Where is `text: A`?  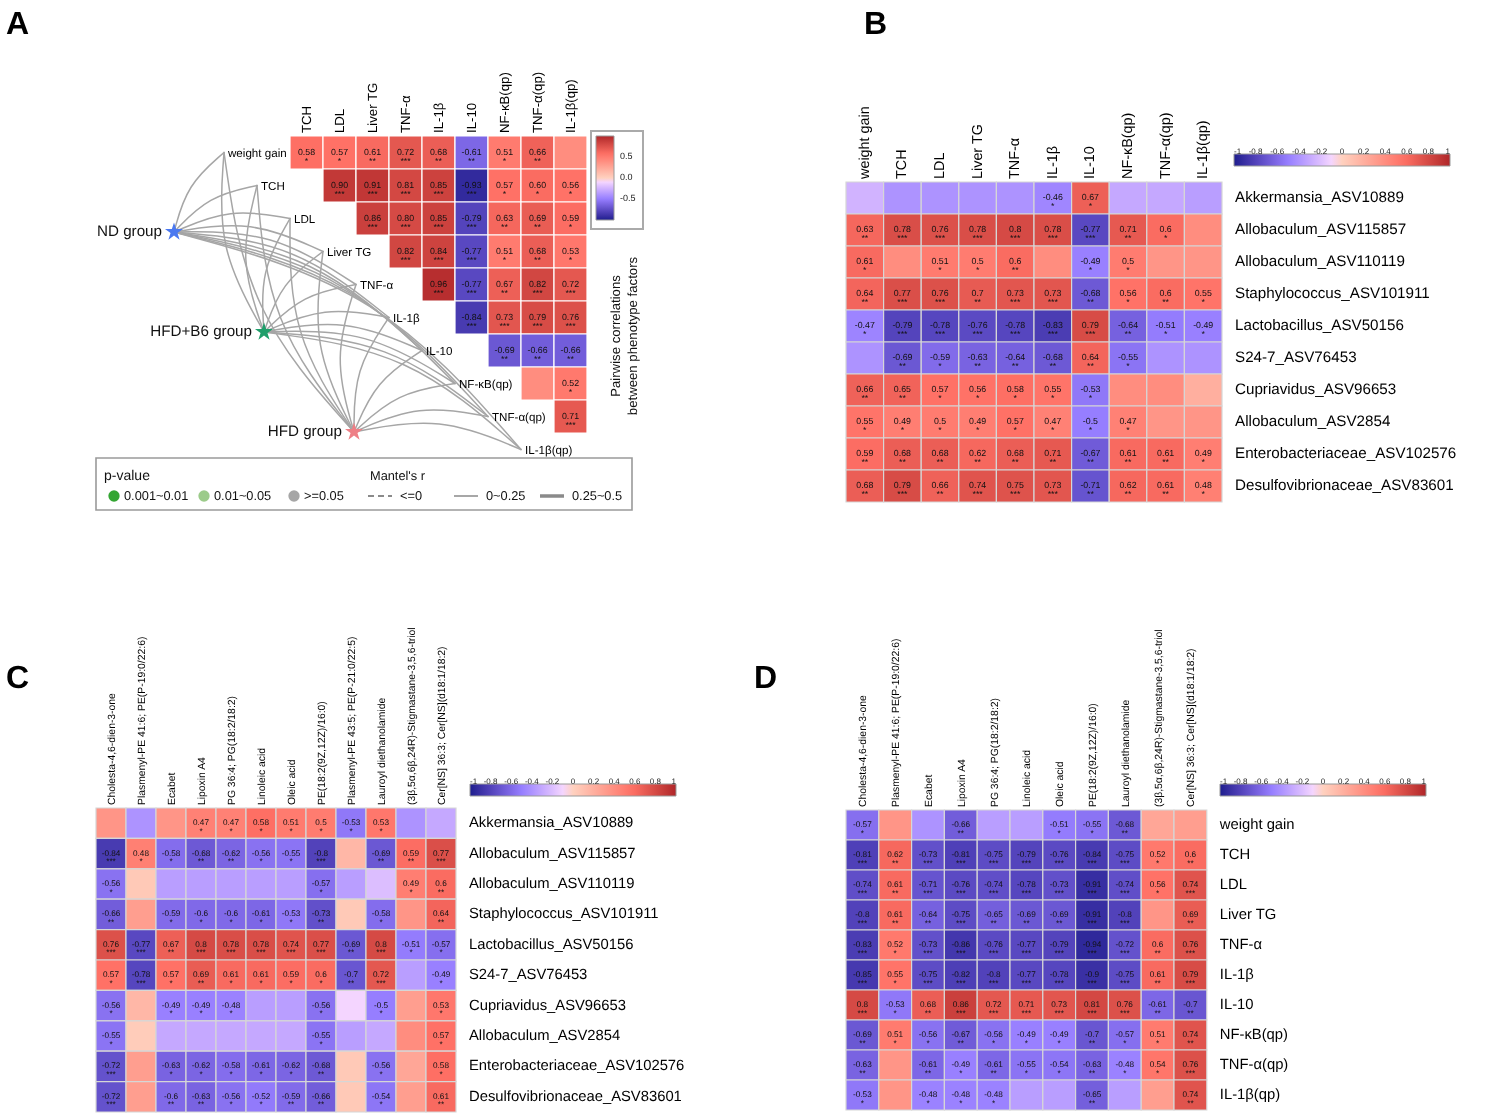 text: A is located at coordinates (18, 25).